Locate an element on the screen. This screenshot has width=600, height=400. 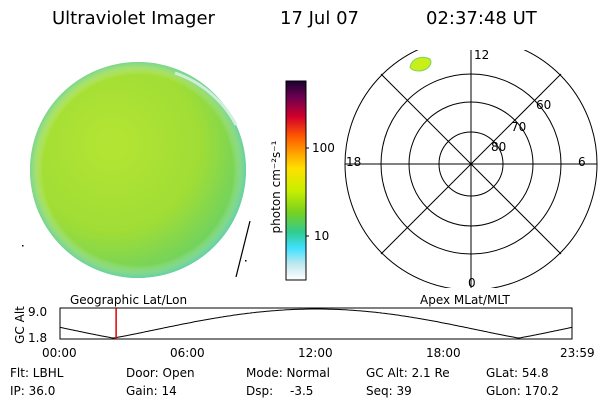
info-mode: Mode: Normal is located at coordinates (288, 373).